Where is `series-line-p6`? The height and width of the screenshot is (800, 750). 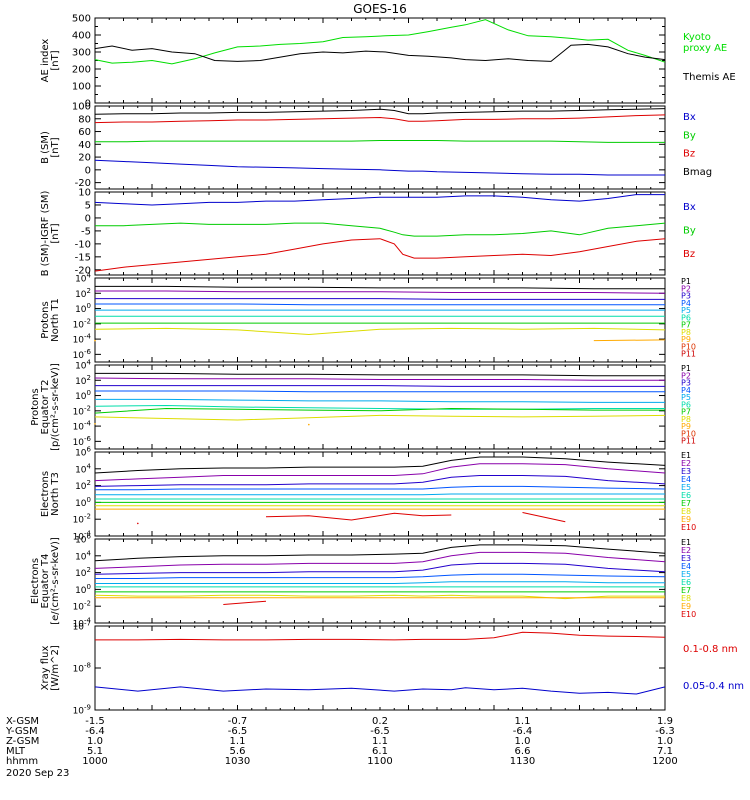 series-line-p6 is located at coordinates (379, 407).